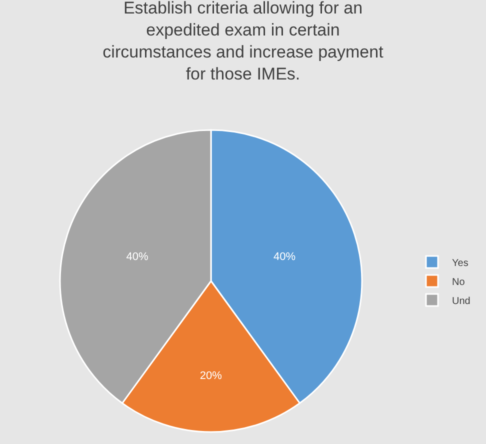 The image size is (486, 444). Describe the element at coordinates (243, 42) in the screenshot. I see `chart-title: Establish criteria allowing for an expedited exam in certain circumstances and increase payment for those IMEs.` at that location.